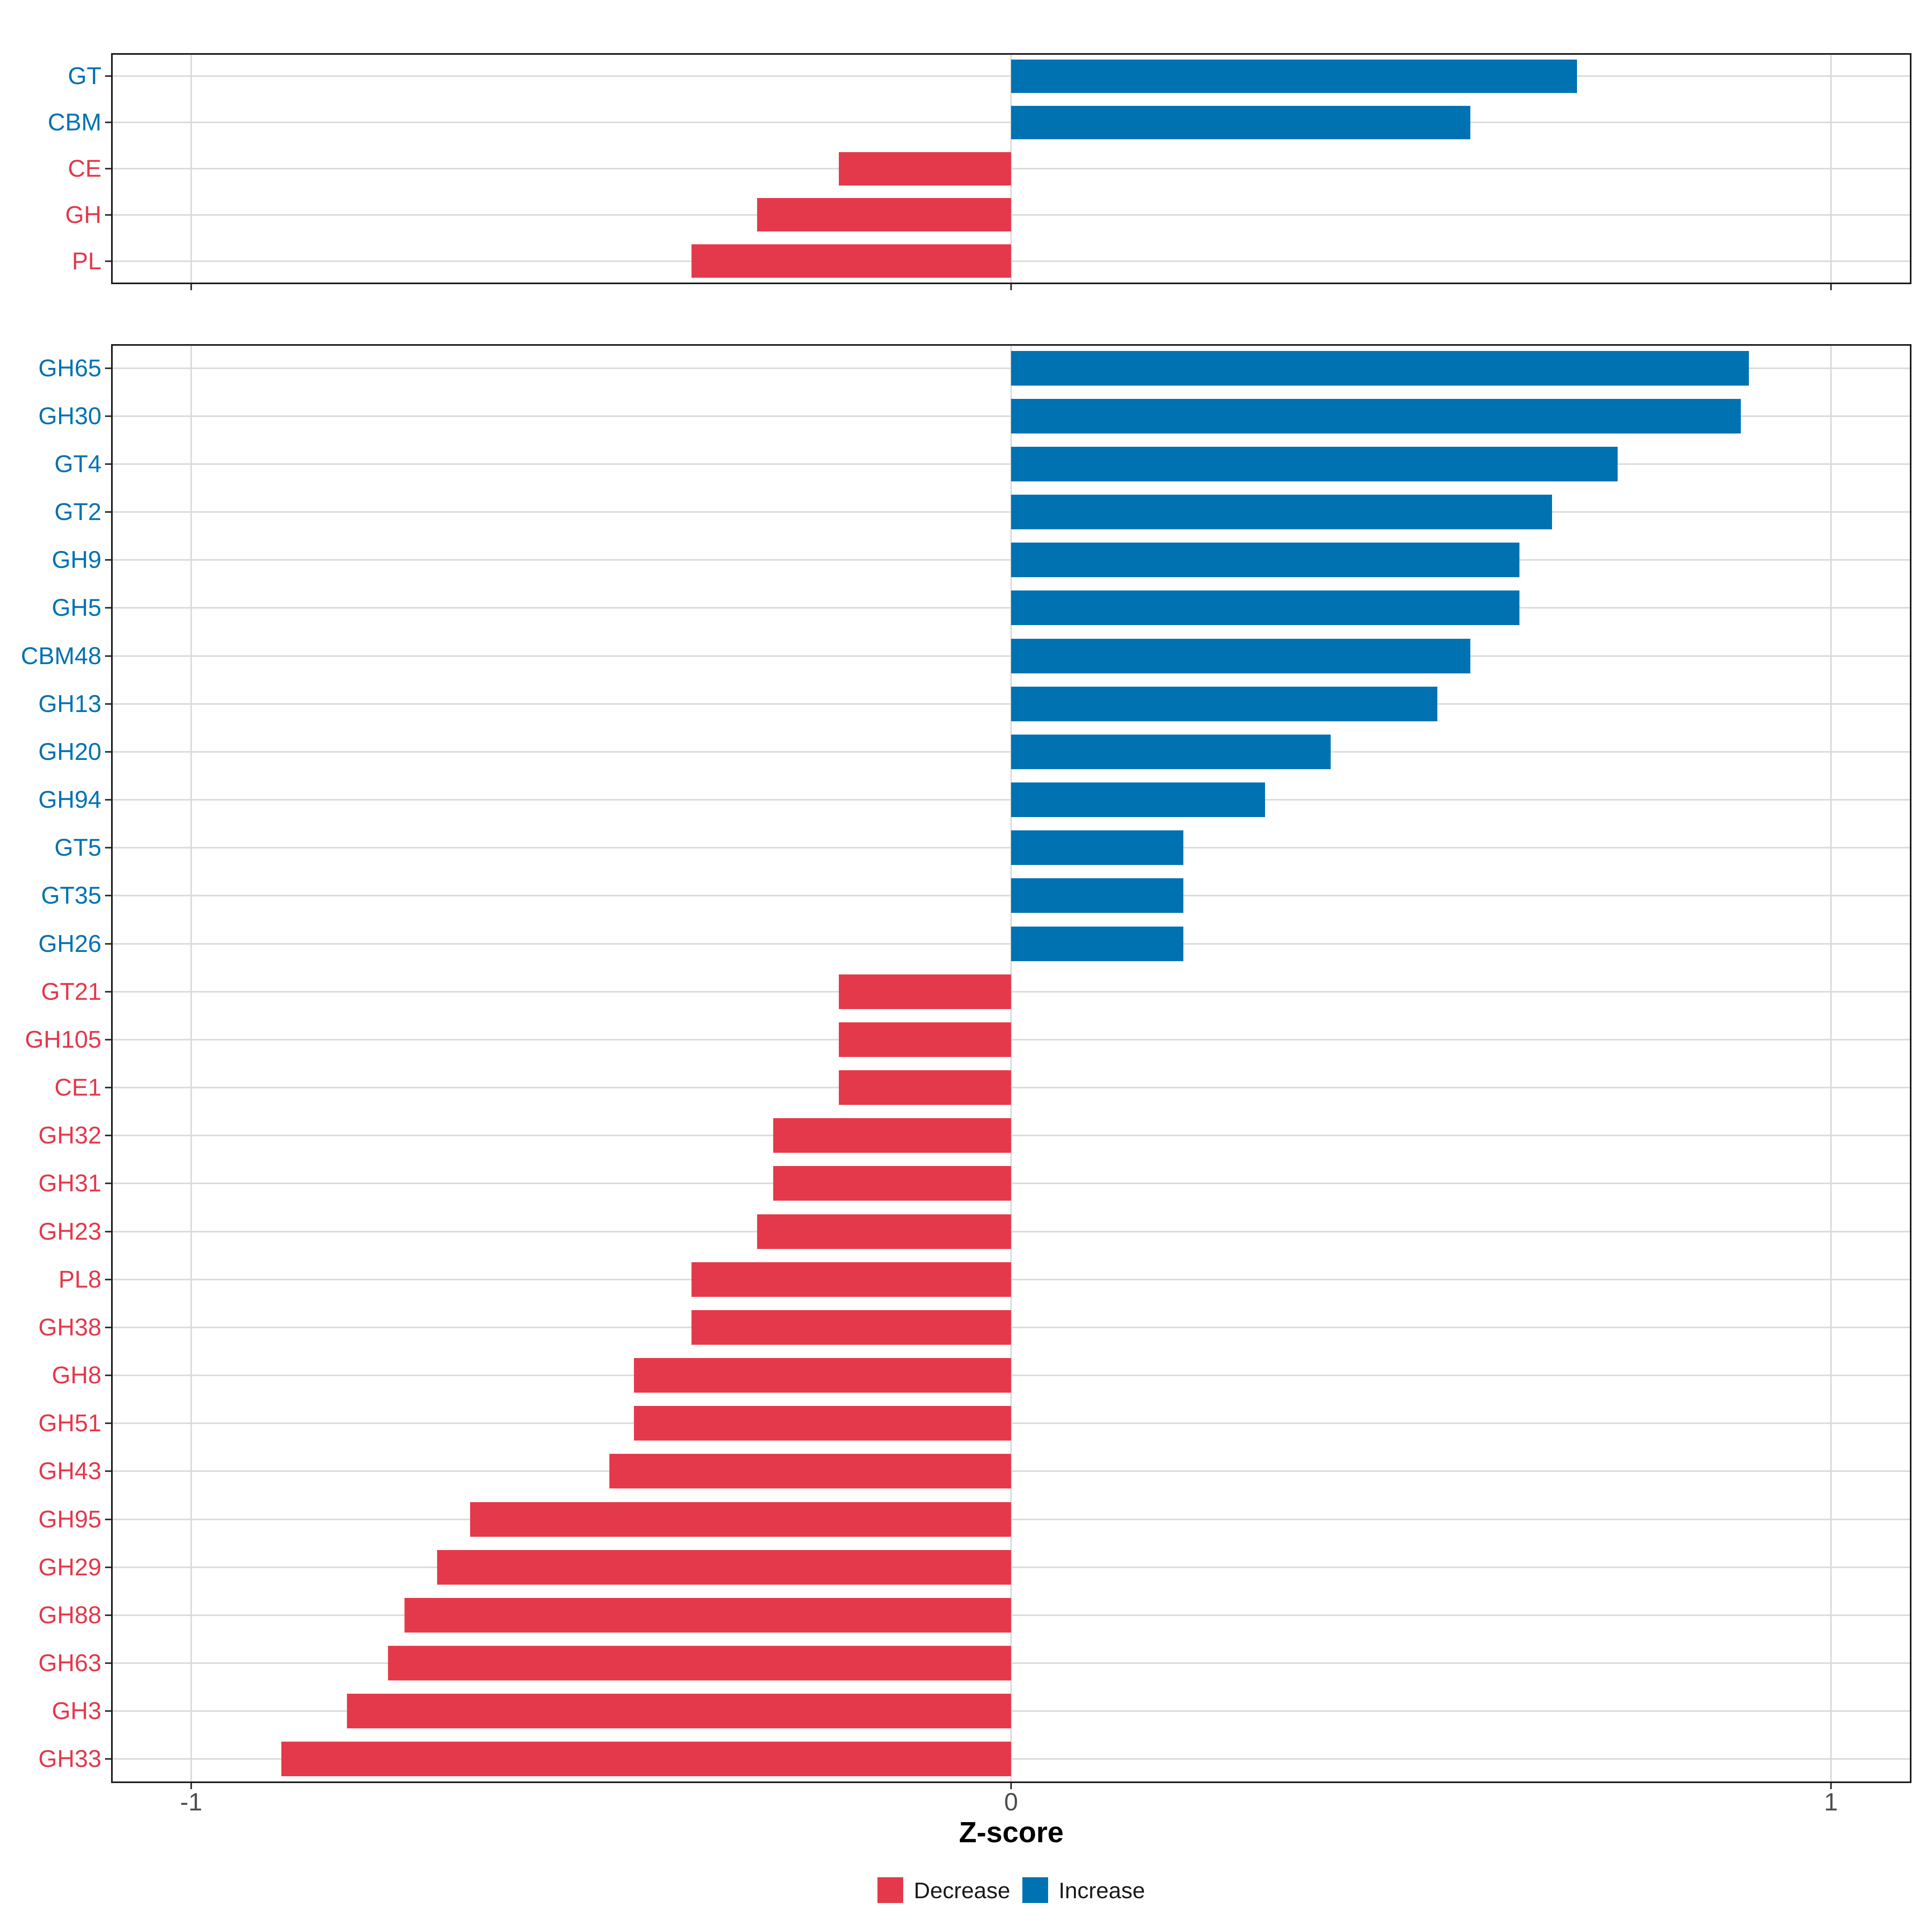 This screenshot has height=1932, width=1932. I want to click on gridline-row-GT21, so click(1011, 992).